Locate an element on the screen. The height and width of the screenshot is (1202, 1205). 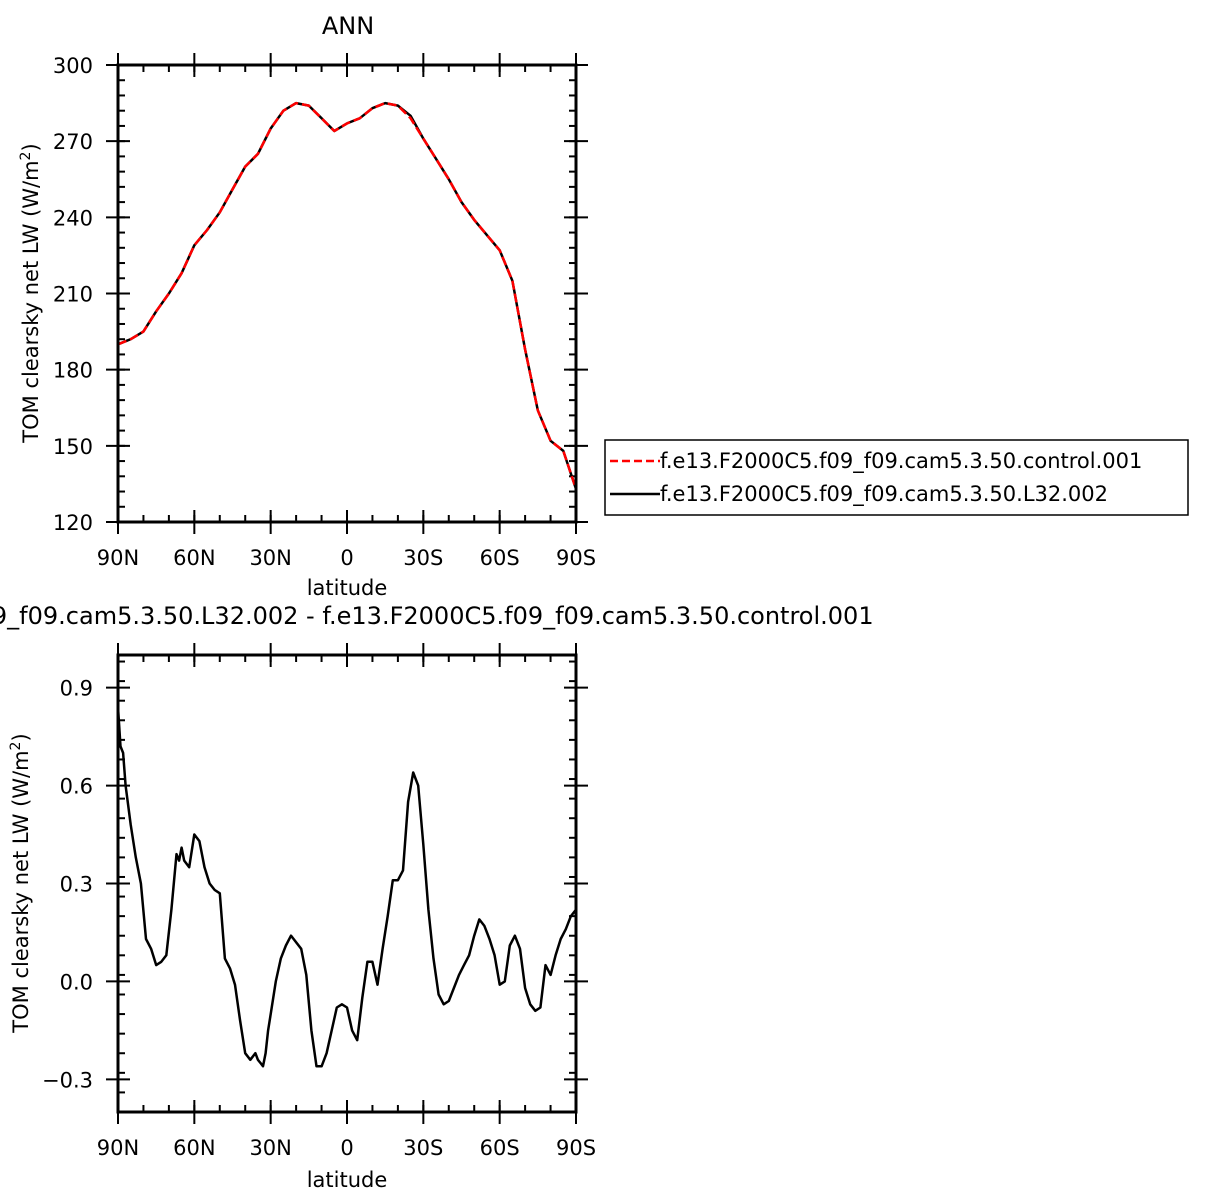
top-x-tick-labels: 90N 60N 30N 0 30S 60S 90S is located at coordinates (346, 558).